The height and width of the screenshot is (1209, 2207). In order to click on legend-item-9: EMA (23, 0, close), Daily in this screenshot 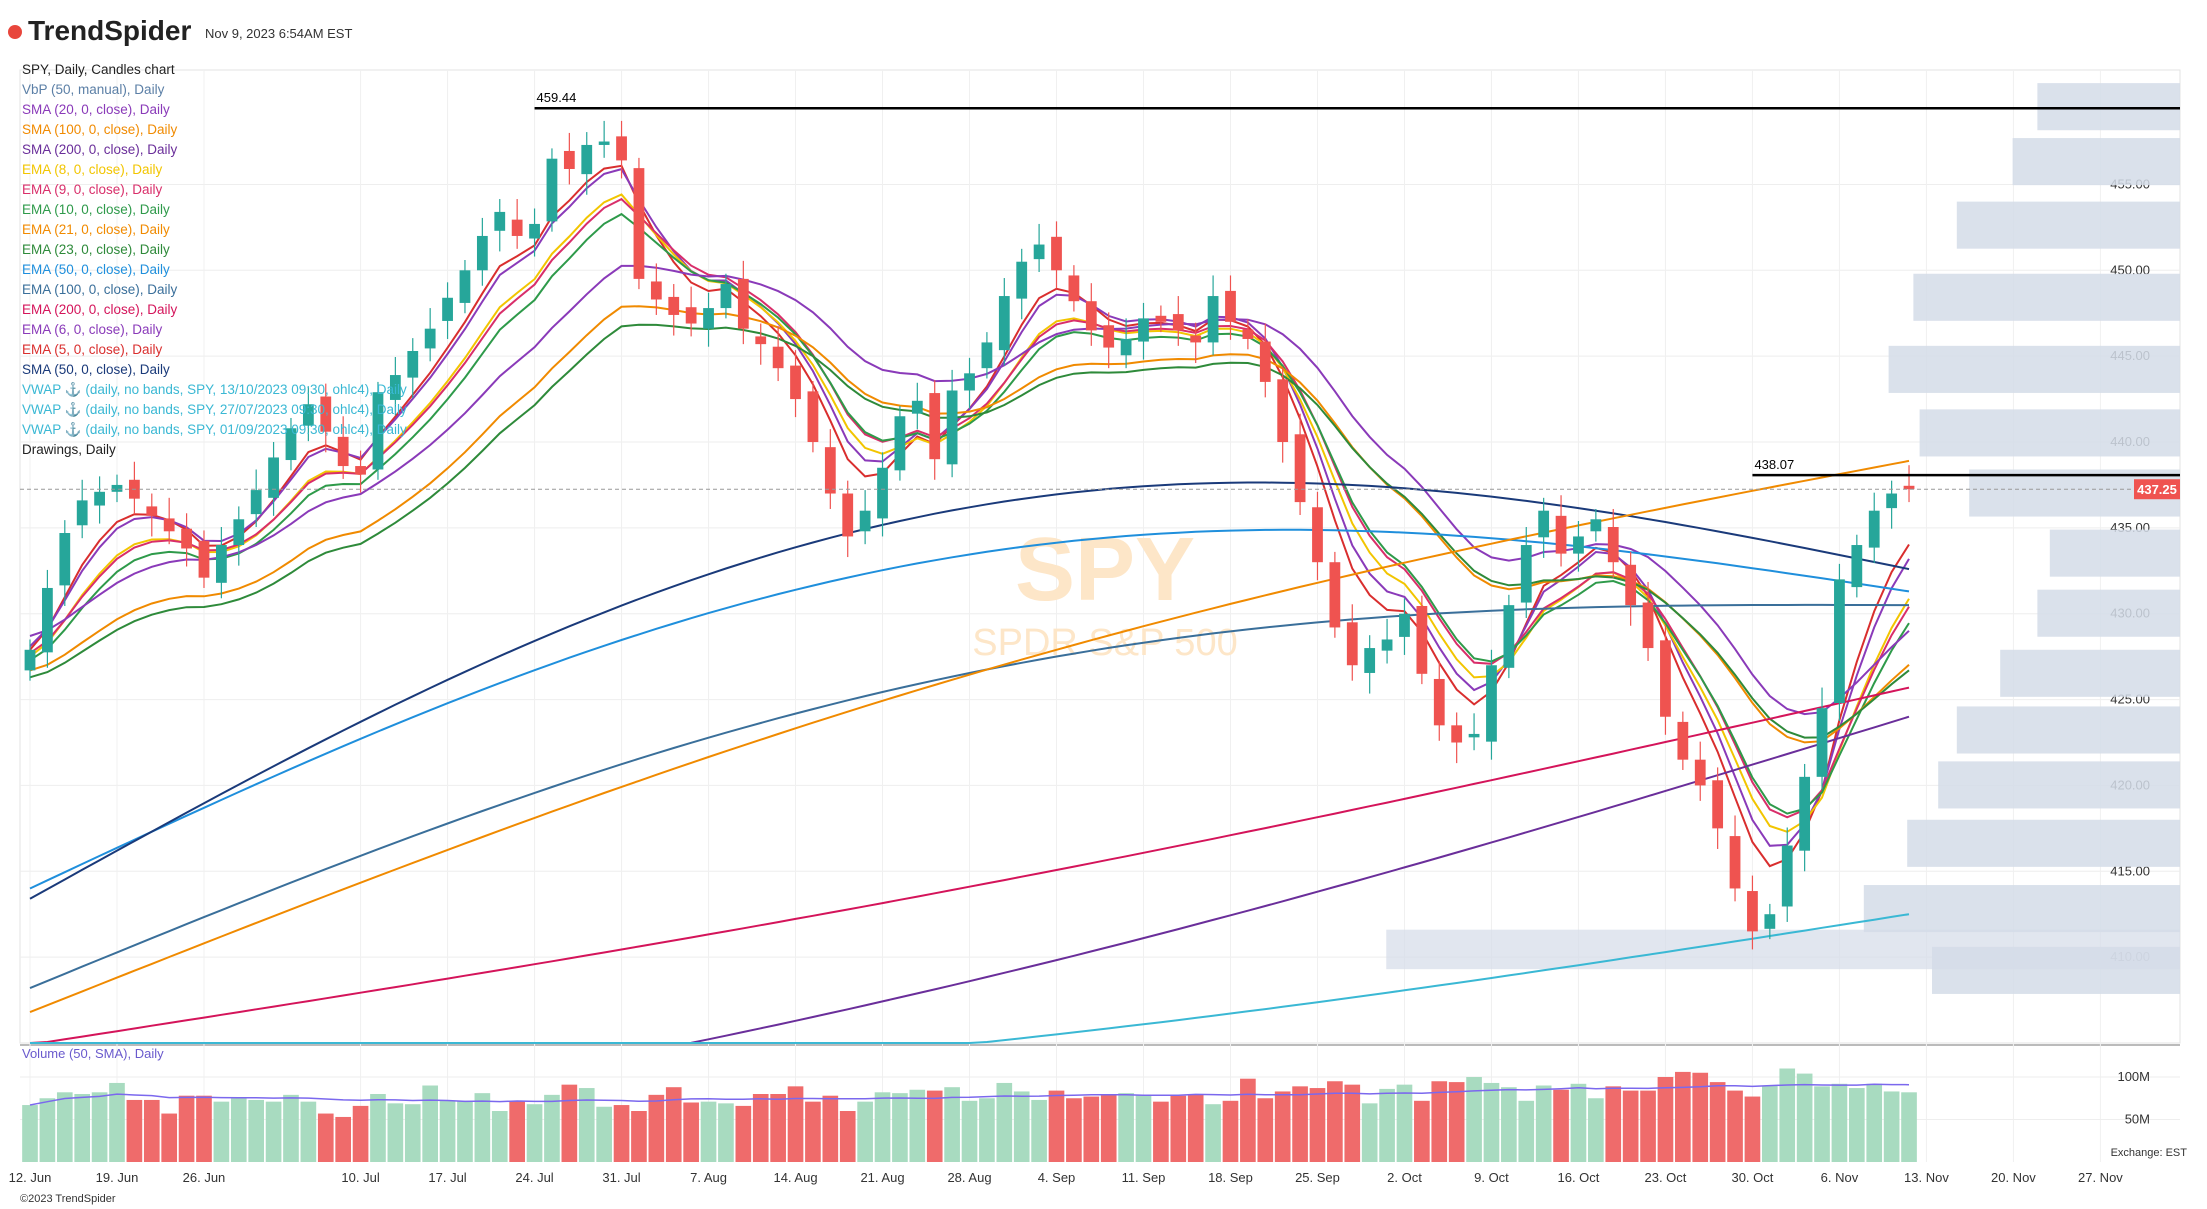, I will do `click(96, 249)`.